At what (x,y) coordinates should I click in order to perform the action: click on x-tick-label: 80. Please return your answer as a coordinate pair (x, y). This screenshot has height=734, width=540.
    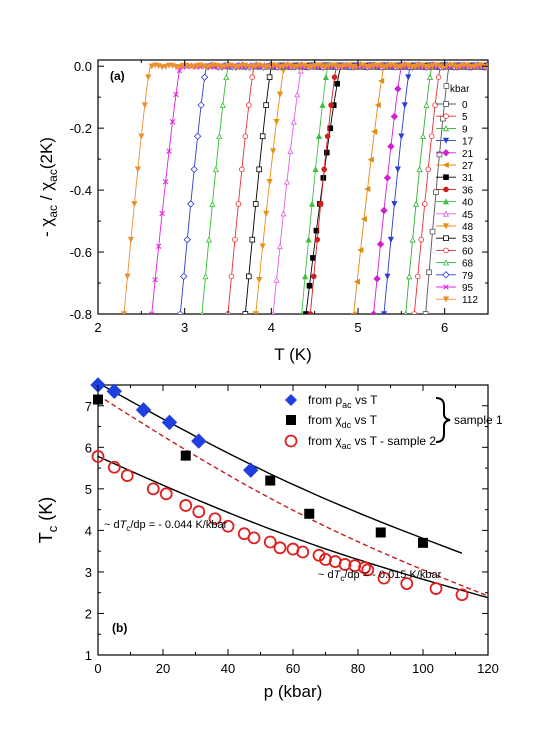
    Looking at the image, I should click on (358, 668).